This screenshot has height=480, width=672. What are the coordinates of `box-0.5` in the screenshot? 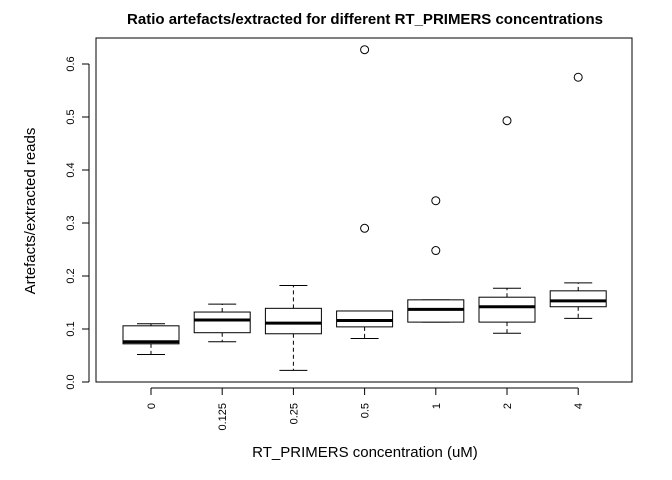 It's located at (365, 192).